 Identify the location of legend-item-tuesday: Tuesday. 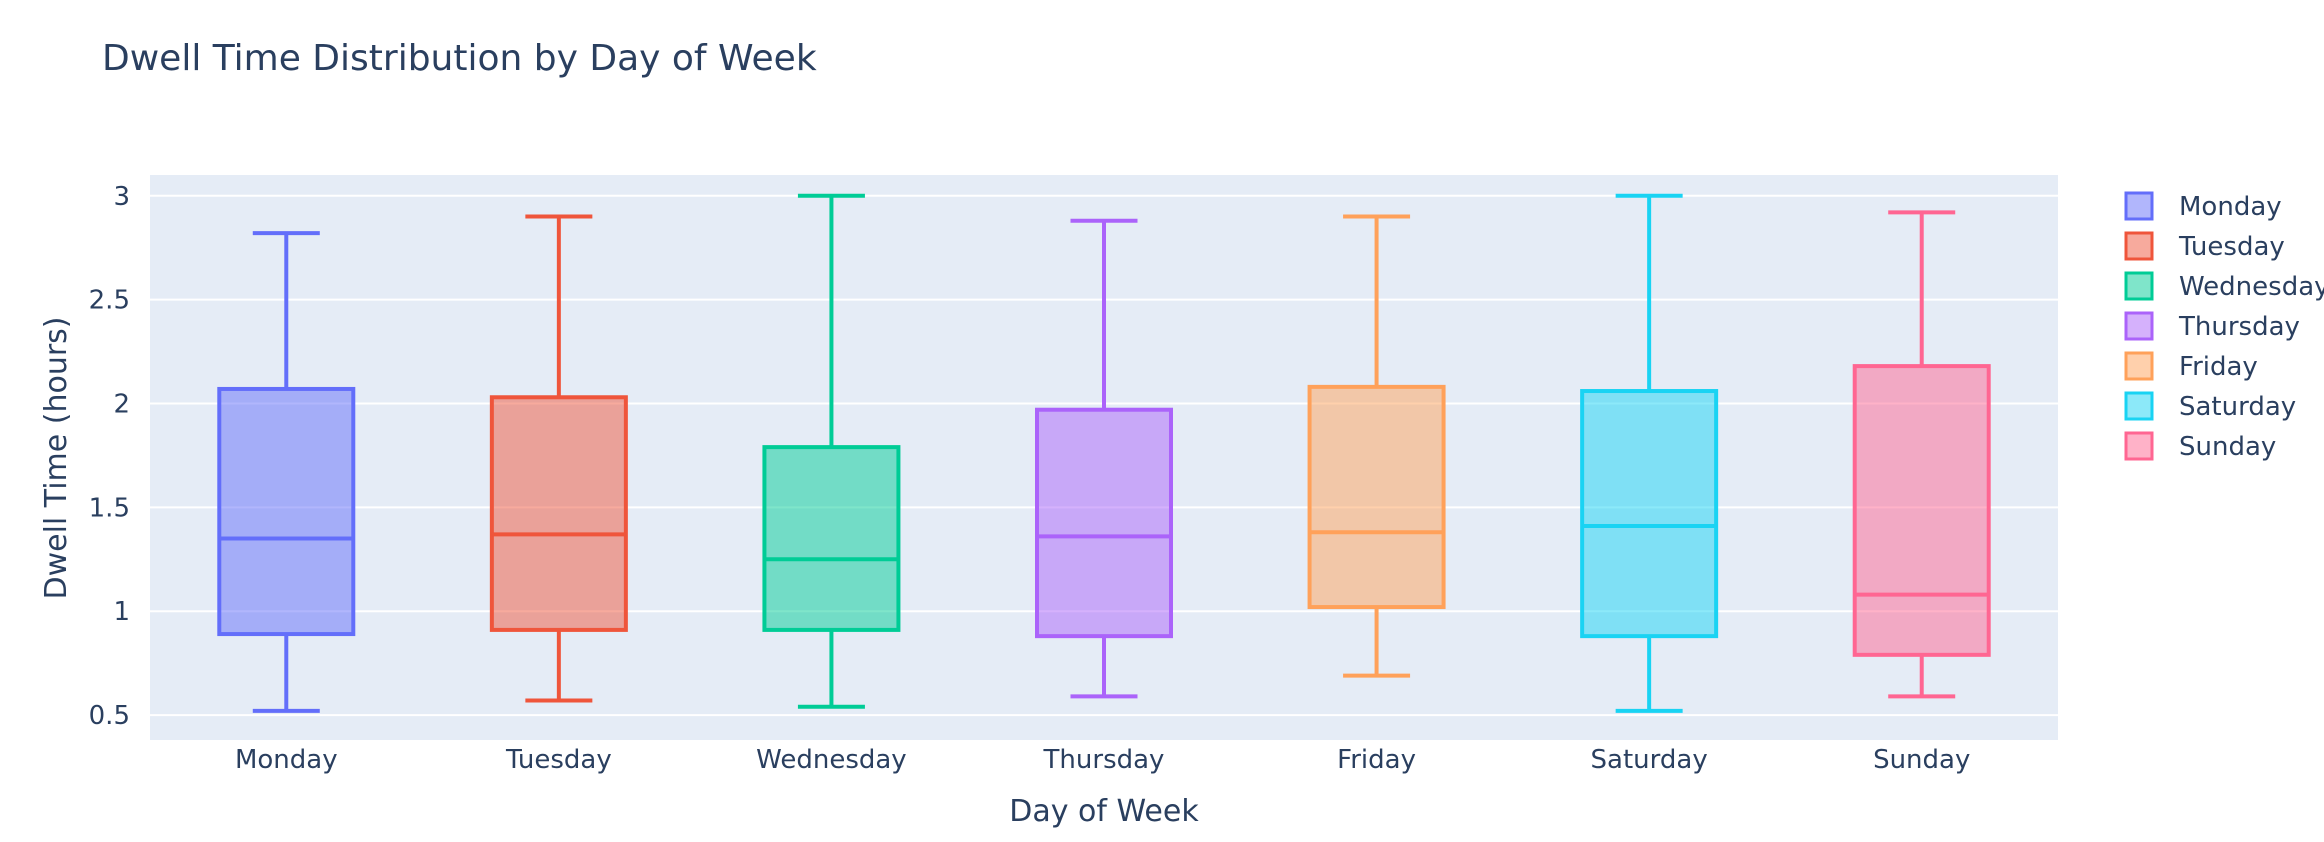
(2204, 246).